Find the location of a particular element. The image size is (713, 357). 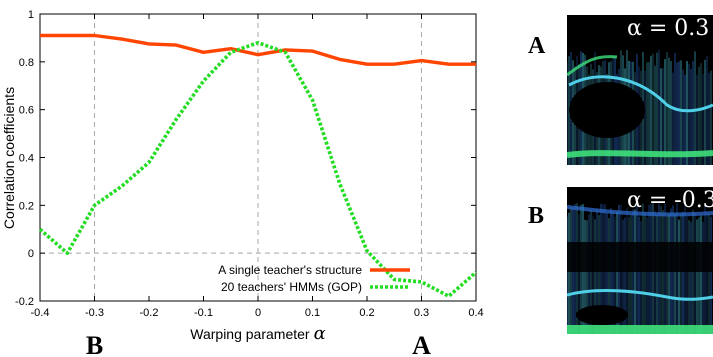

series-line-single-teacher is located at coordinates (258, 49).